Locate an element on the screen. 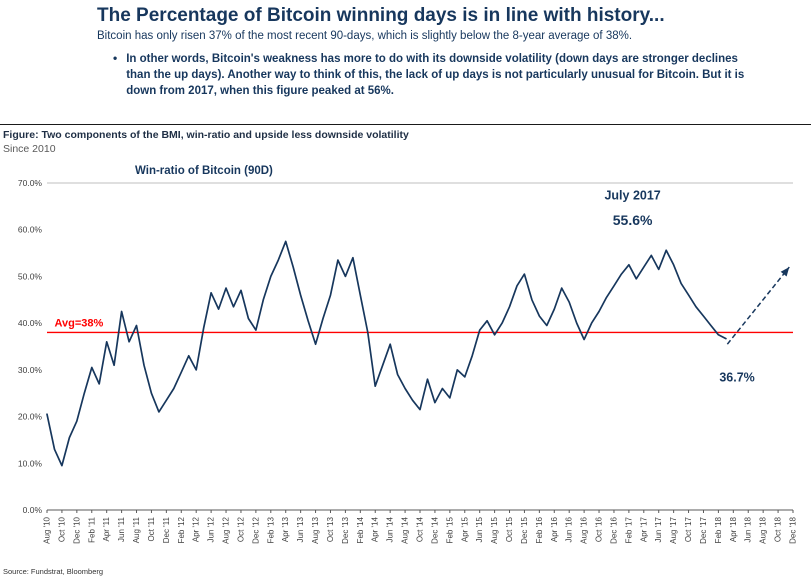 Image resolution: width=811 pixels, height=581 pixels. x-axis-label: Oct '17 is located at coordinates (688, 529).